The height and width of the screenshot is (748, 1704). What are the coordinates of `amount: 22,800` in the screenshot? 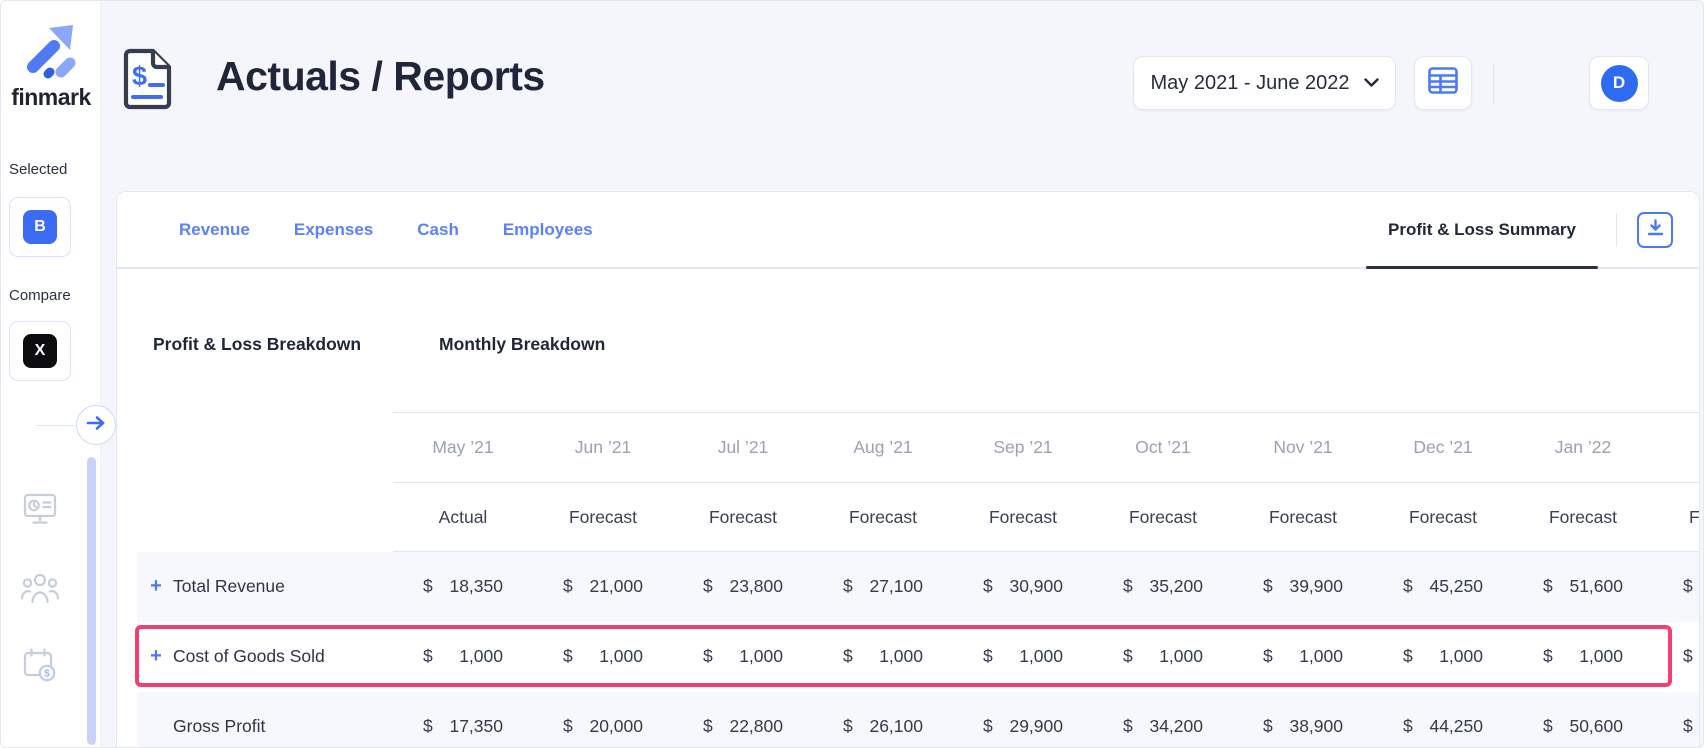 It's located at (756, 726).